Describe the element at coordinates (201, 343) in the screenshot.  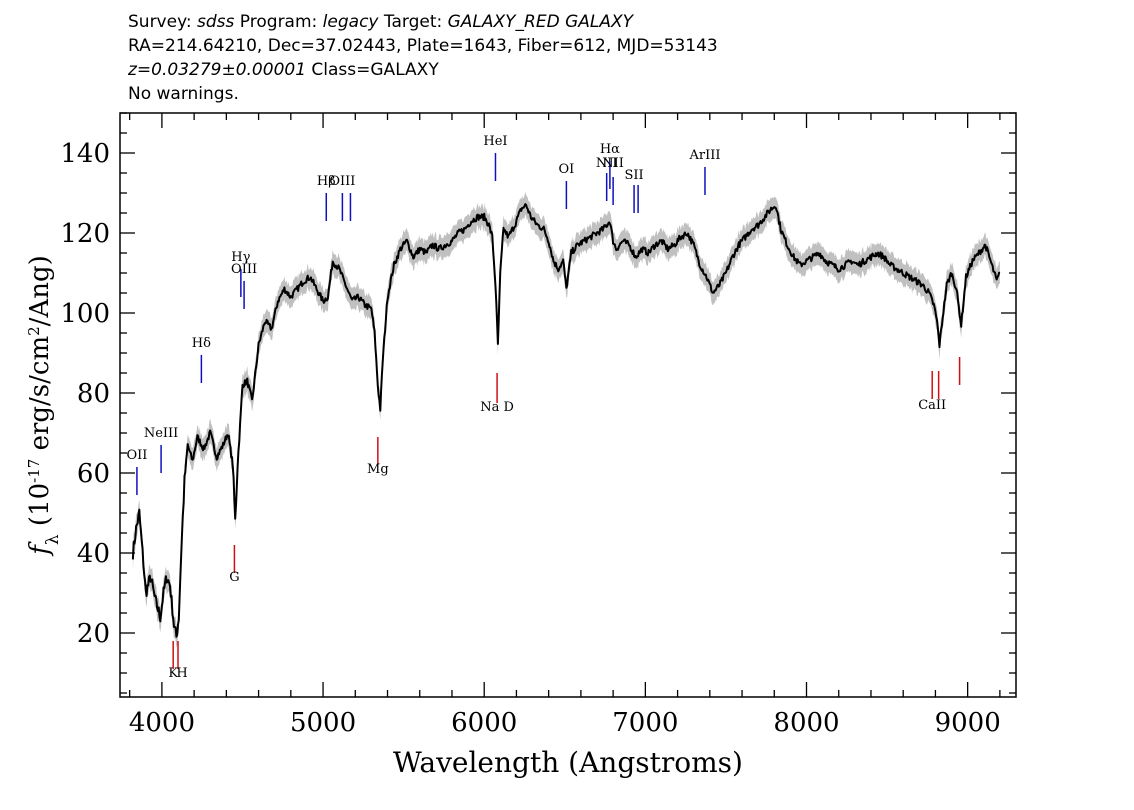
I see `emission-line-label: Hδ` at that location.